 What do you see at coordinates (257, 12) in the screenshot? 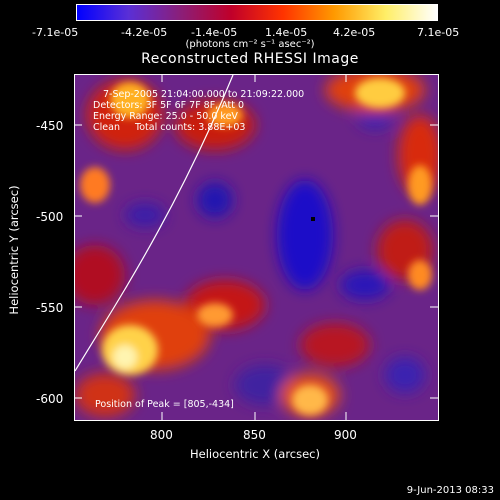
I see `colorbar` at bounding box center [257, 12].